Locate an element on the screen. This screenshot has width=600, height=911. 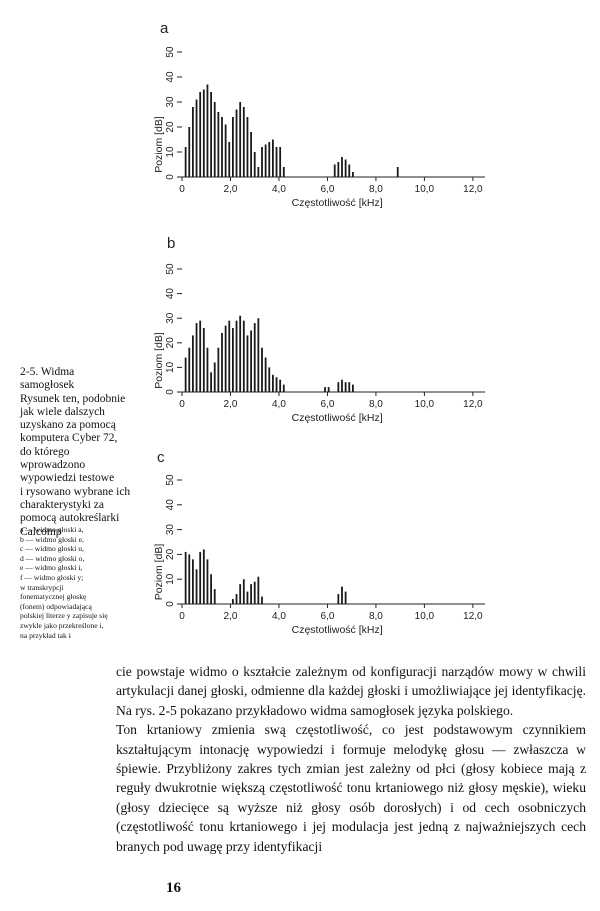
legend-line: f — widmo głoski y; is located at coordinates (52, 577).